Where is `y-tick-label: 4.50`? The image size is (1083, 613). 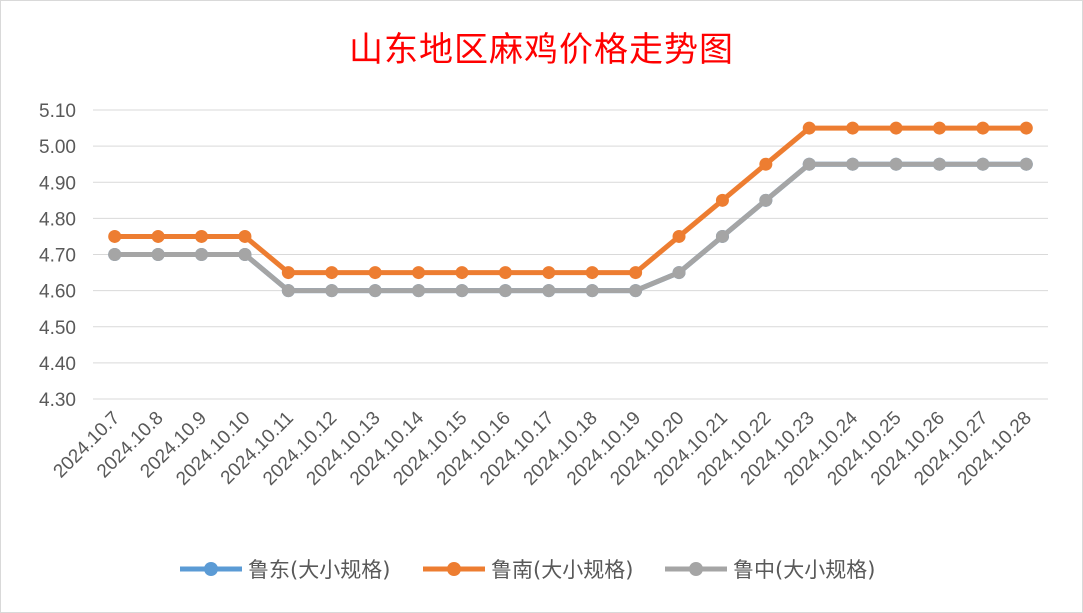
y-tick-label: 4.50 is located at coordinates (57, 328).